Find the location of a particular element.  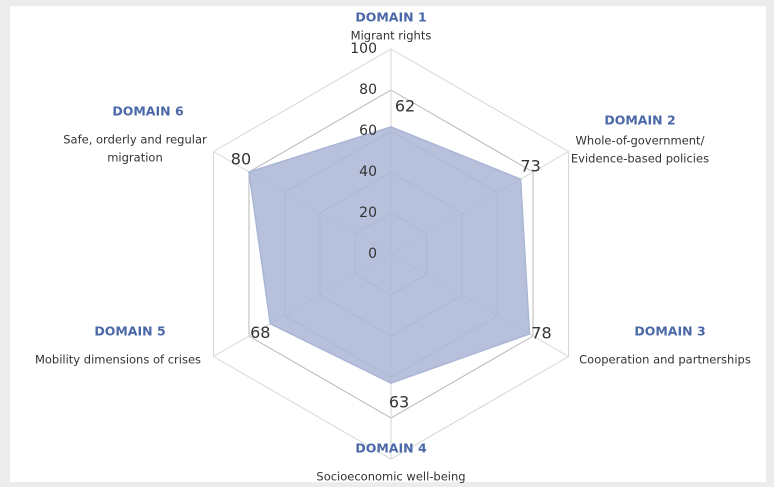

r-tick-label: 0 is located at coordinates (372, 254).